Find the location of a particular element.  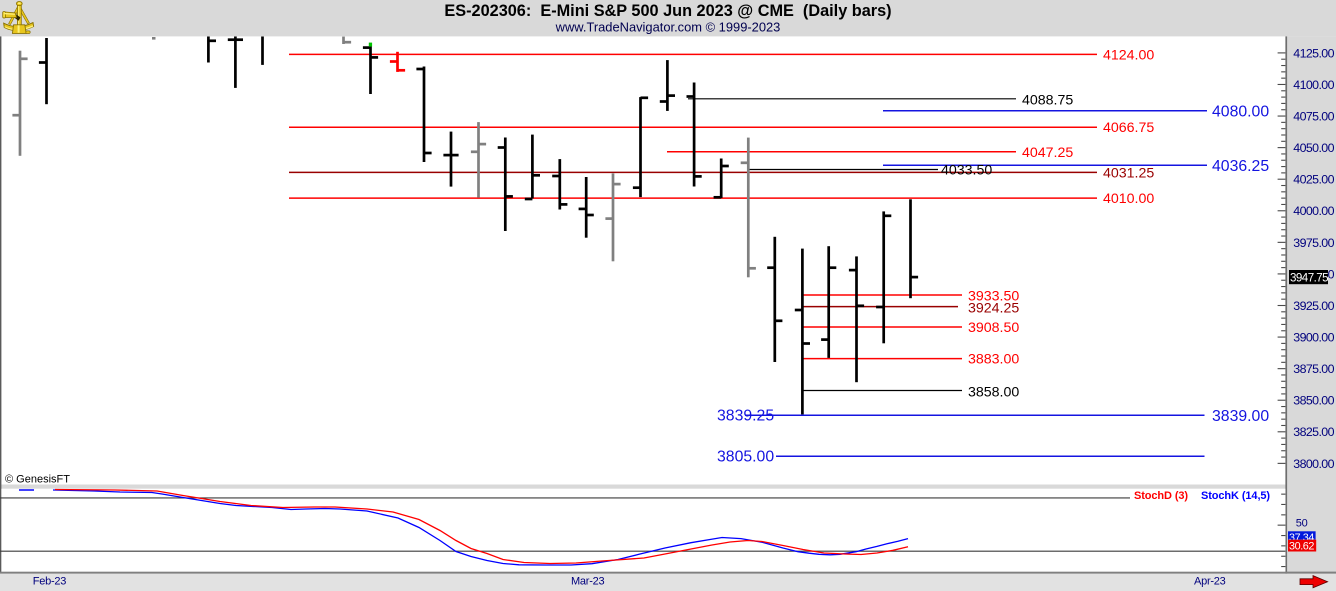

svg-text: 3800.00 is located at coordinates (1313, 464).